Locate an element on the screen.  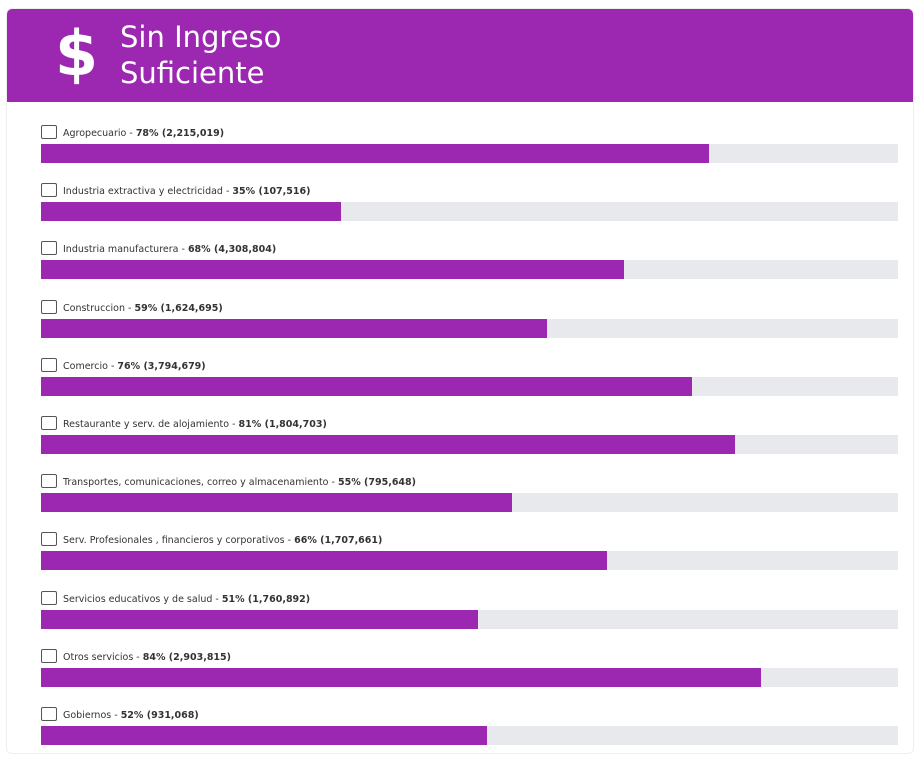
count-label: 931,068 is located at coordinates (170, 715).